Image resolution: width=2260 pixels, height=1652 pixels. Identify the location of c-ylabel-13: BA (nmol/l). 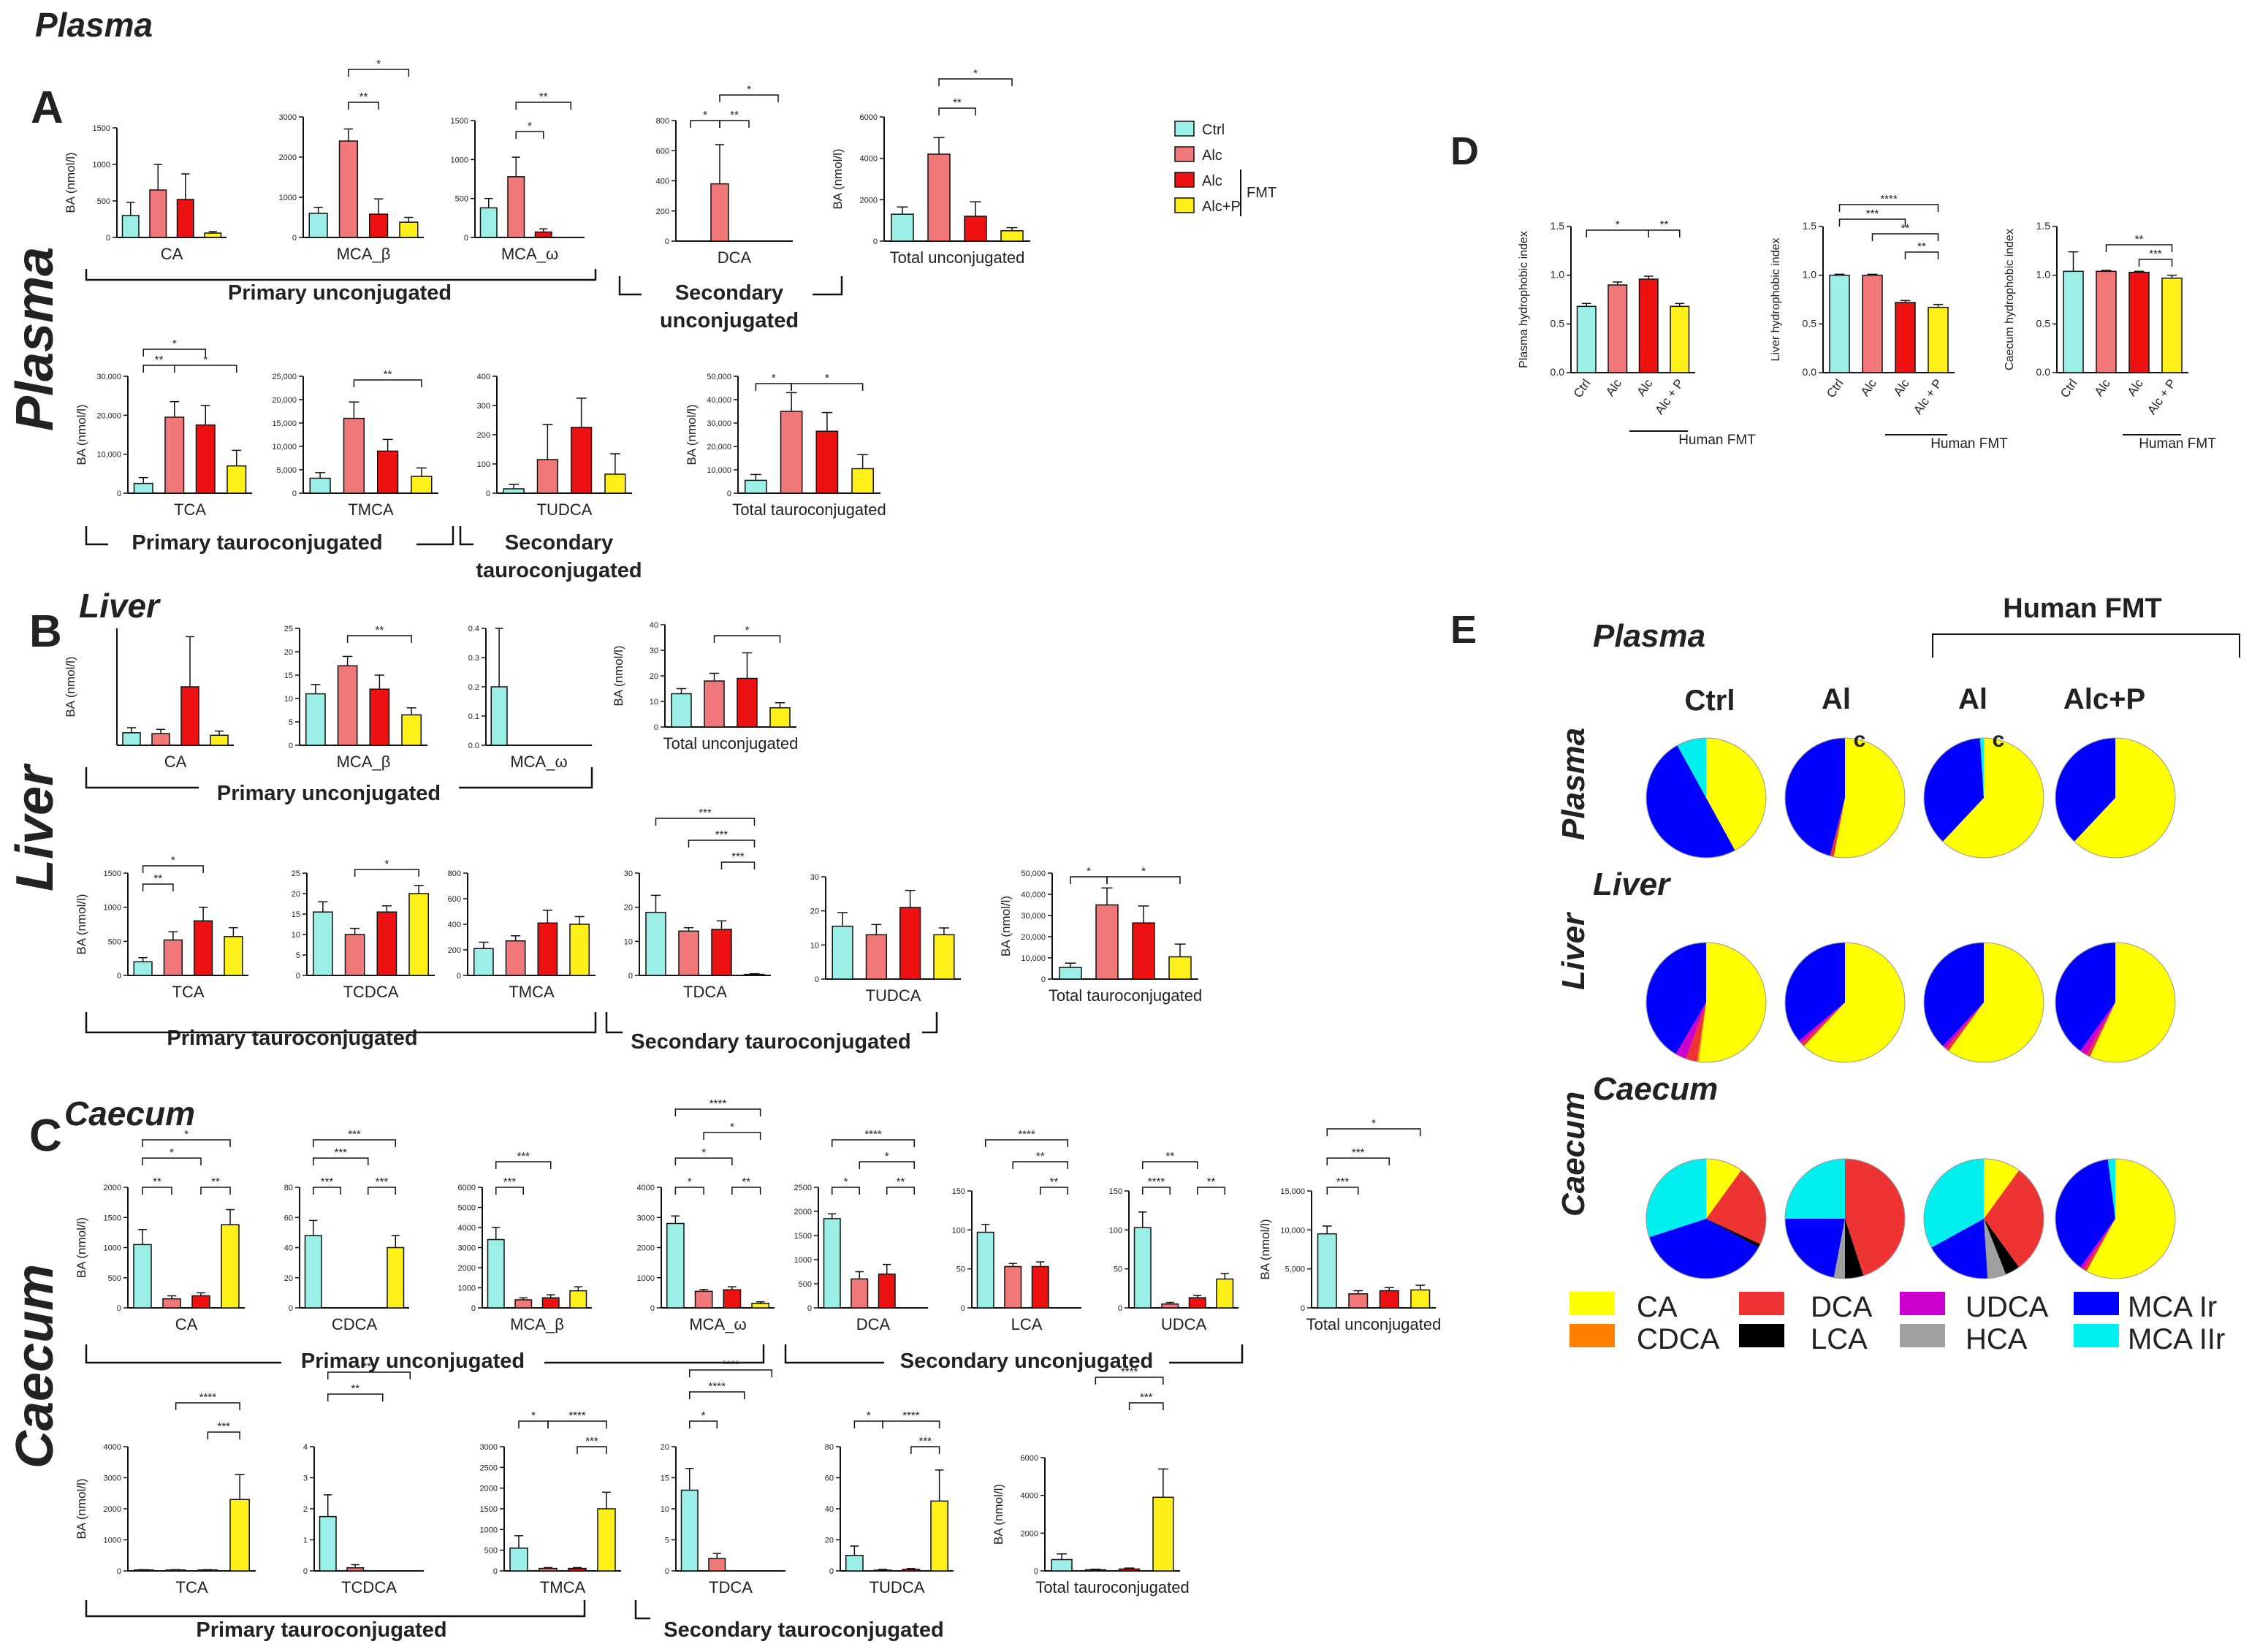
(999, 1514).